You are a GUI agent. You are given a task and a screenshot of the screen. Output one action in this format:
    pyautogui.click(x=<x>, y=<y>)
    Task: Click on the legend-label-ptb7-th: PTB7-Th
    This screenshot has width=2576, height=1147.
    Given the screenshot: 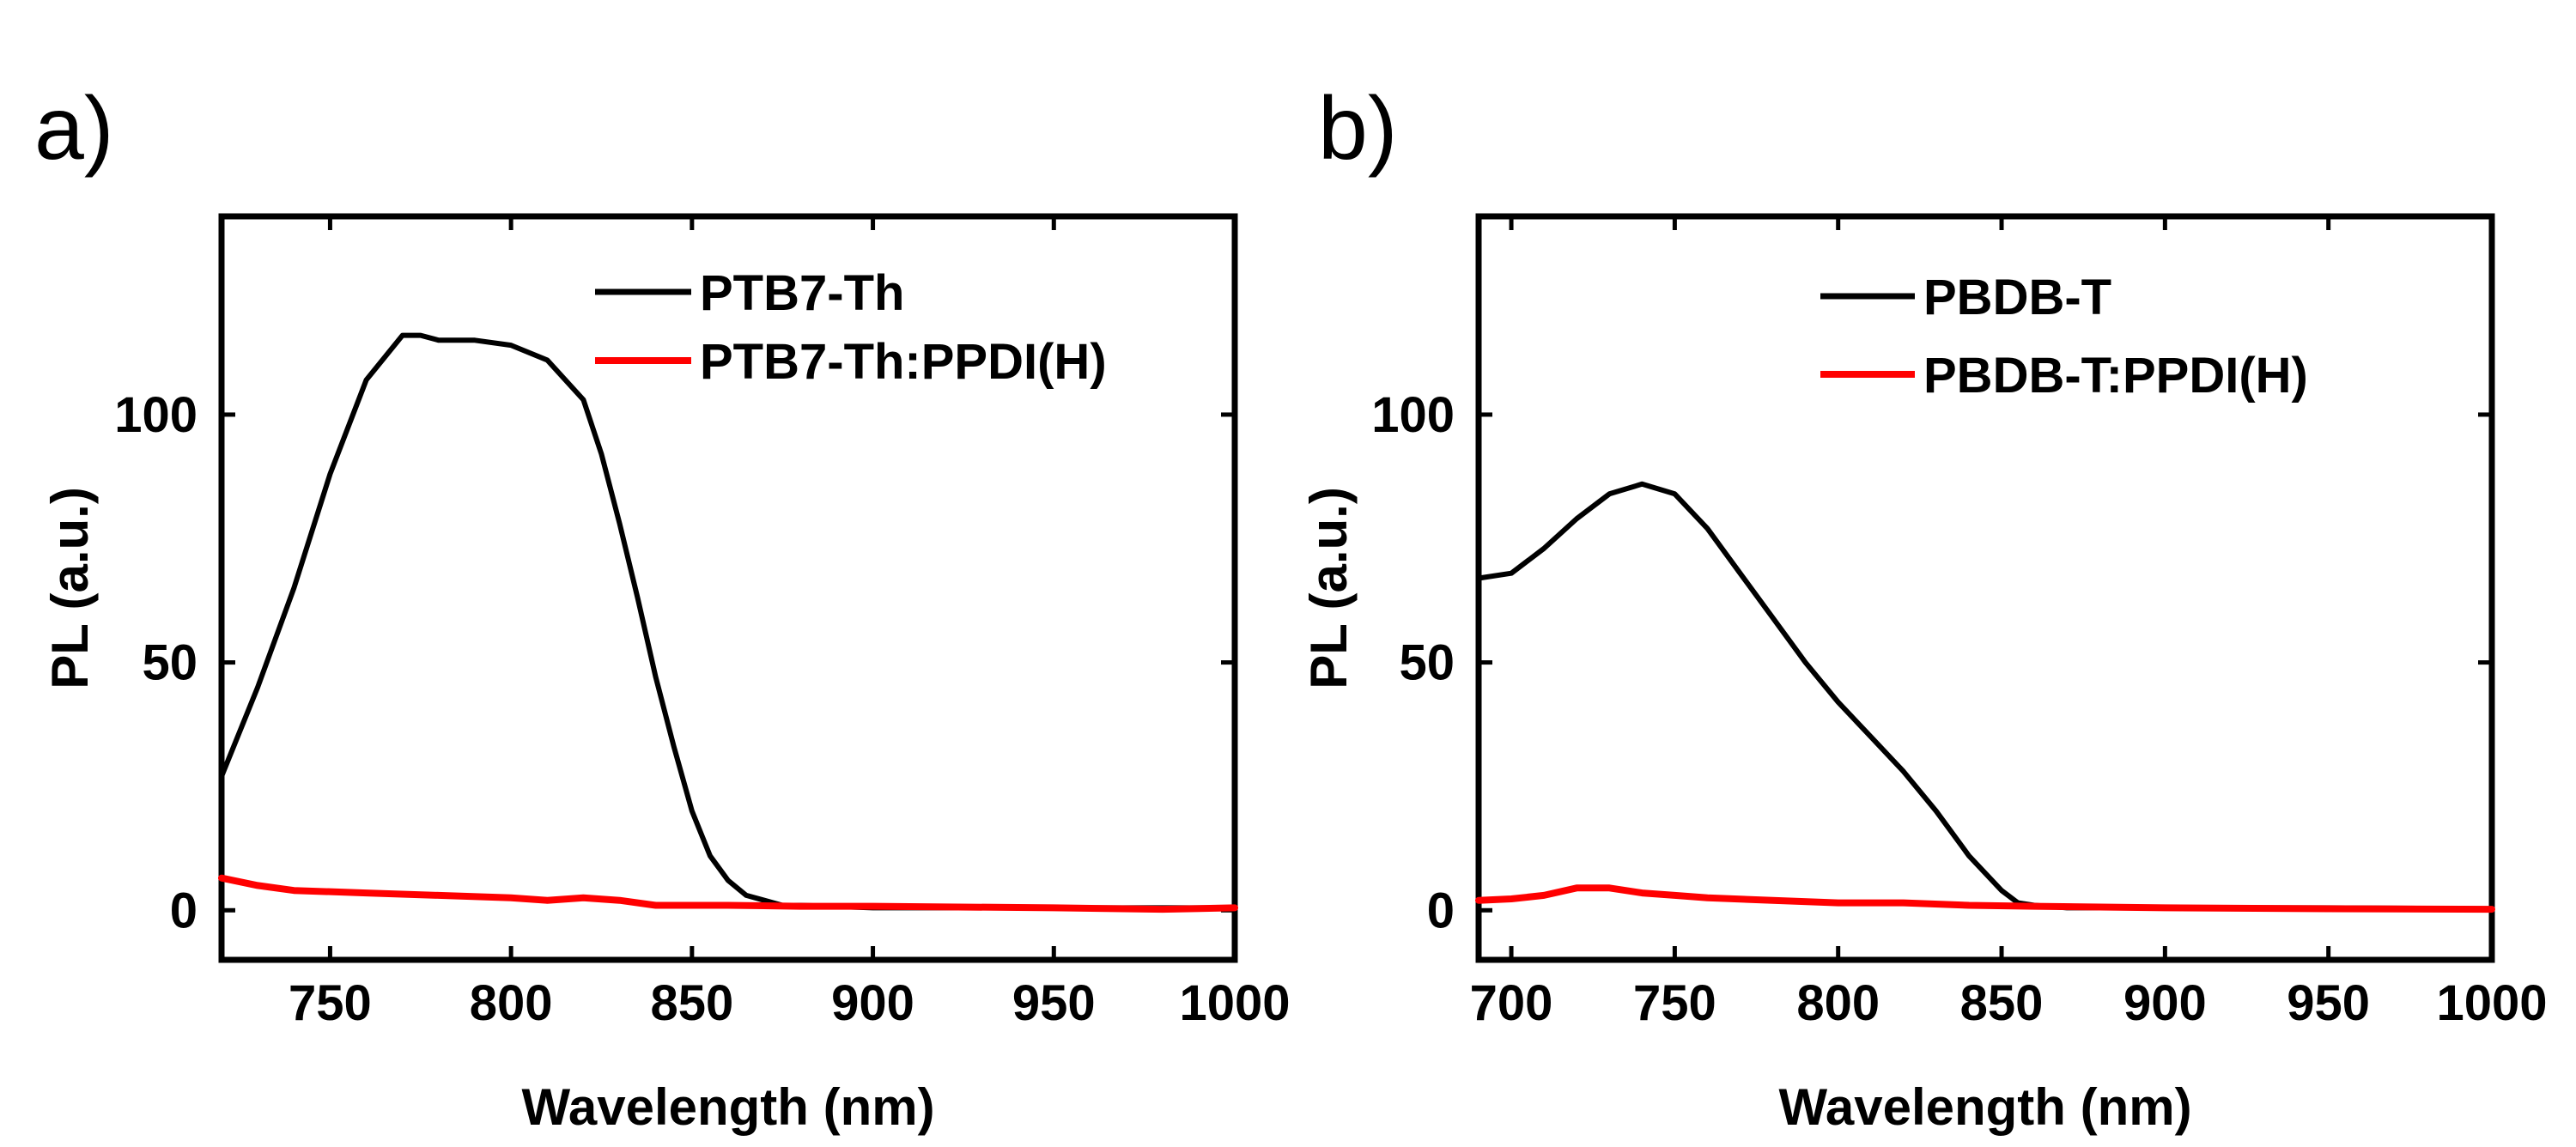 What is the action you would take?
    pyautogui.click(x=802, y=293)
    